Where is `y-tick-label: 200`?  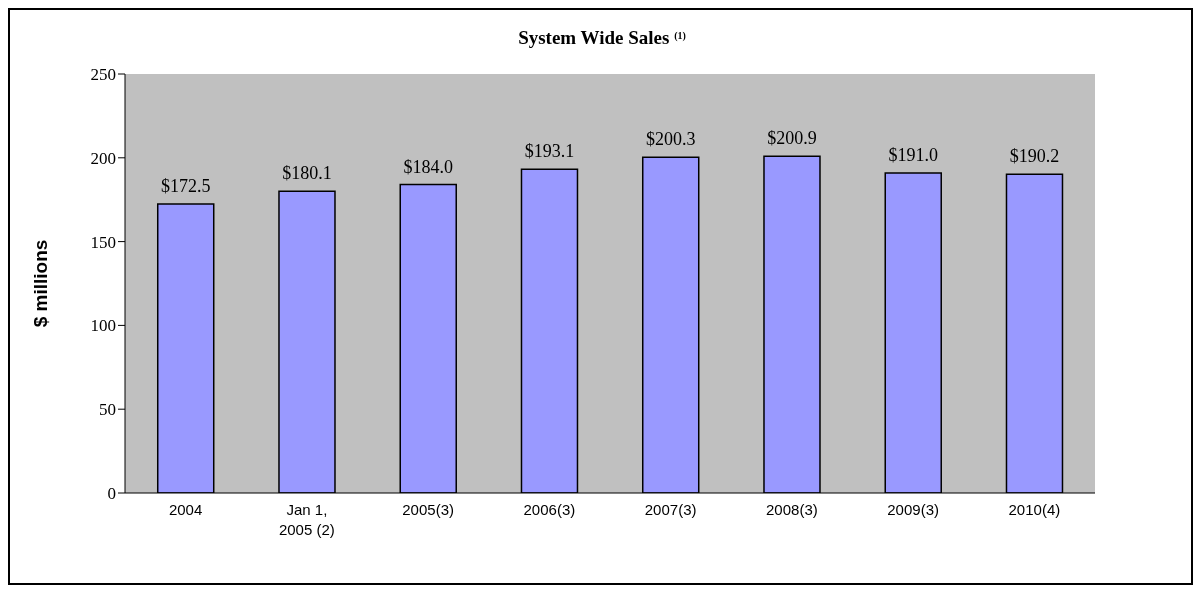
y-tick-label: 200 is located at coordinates (103, 158).